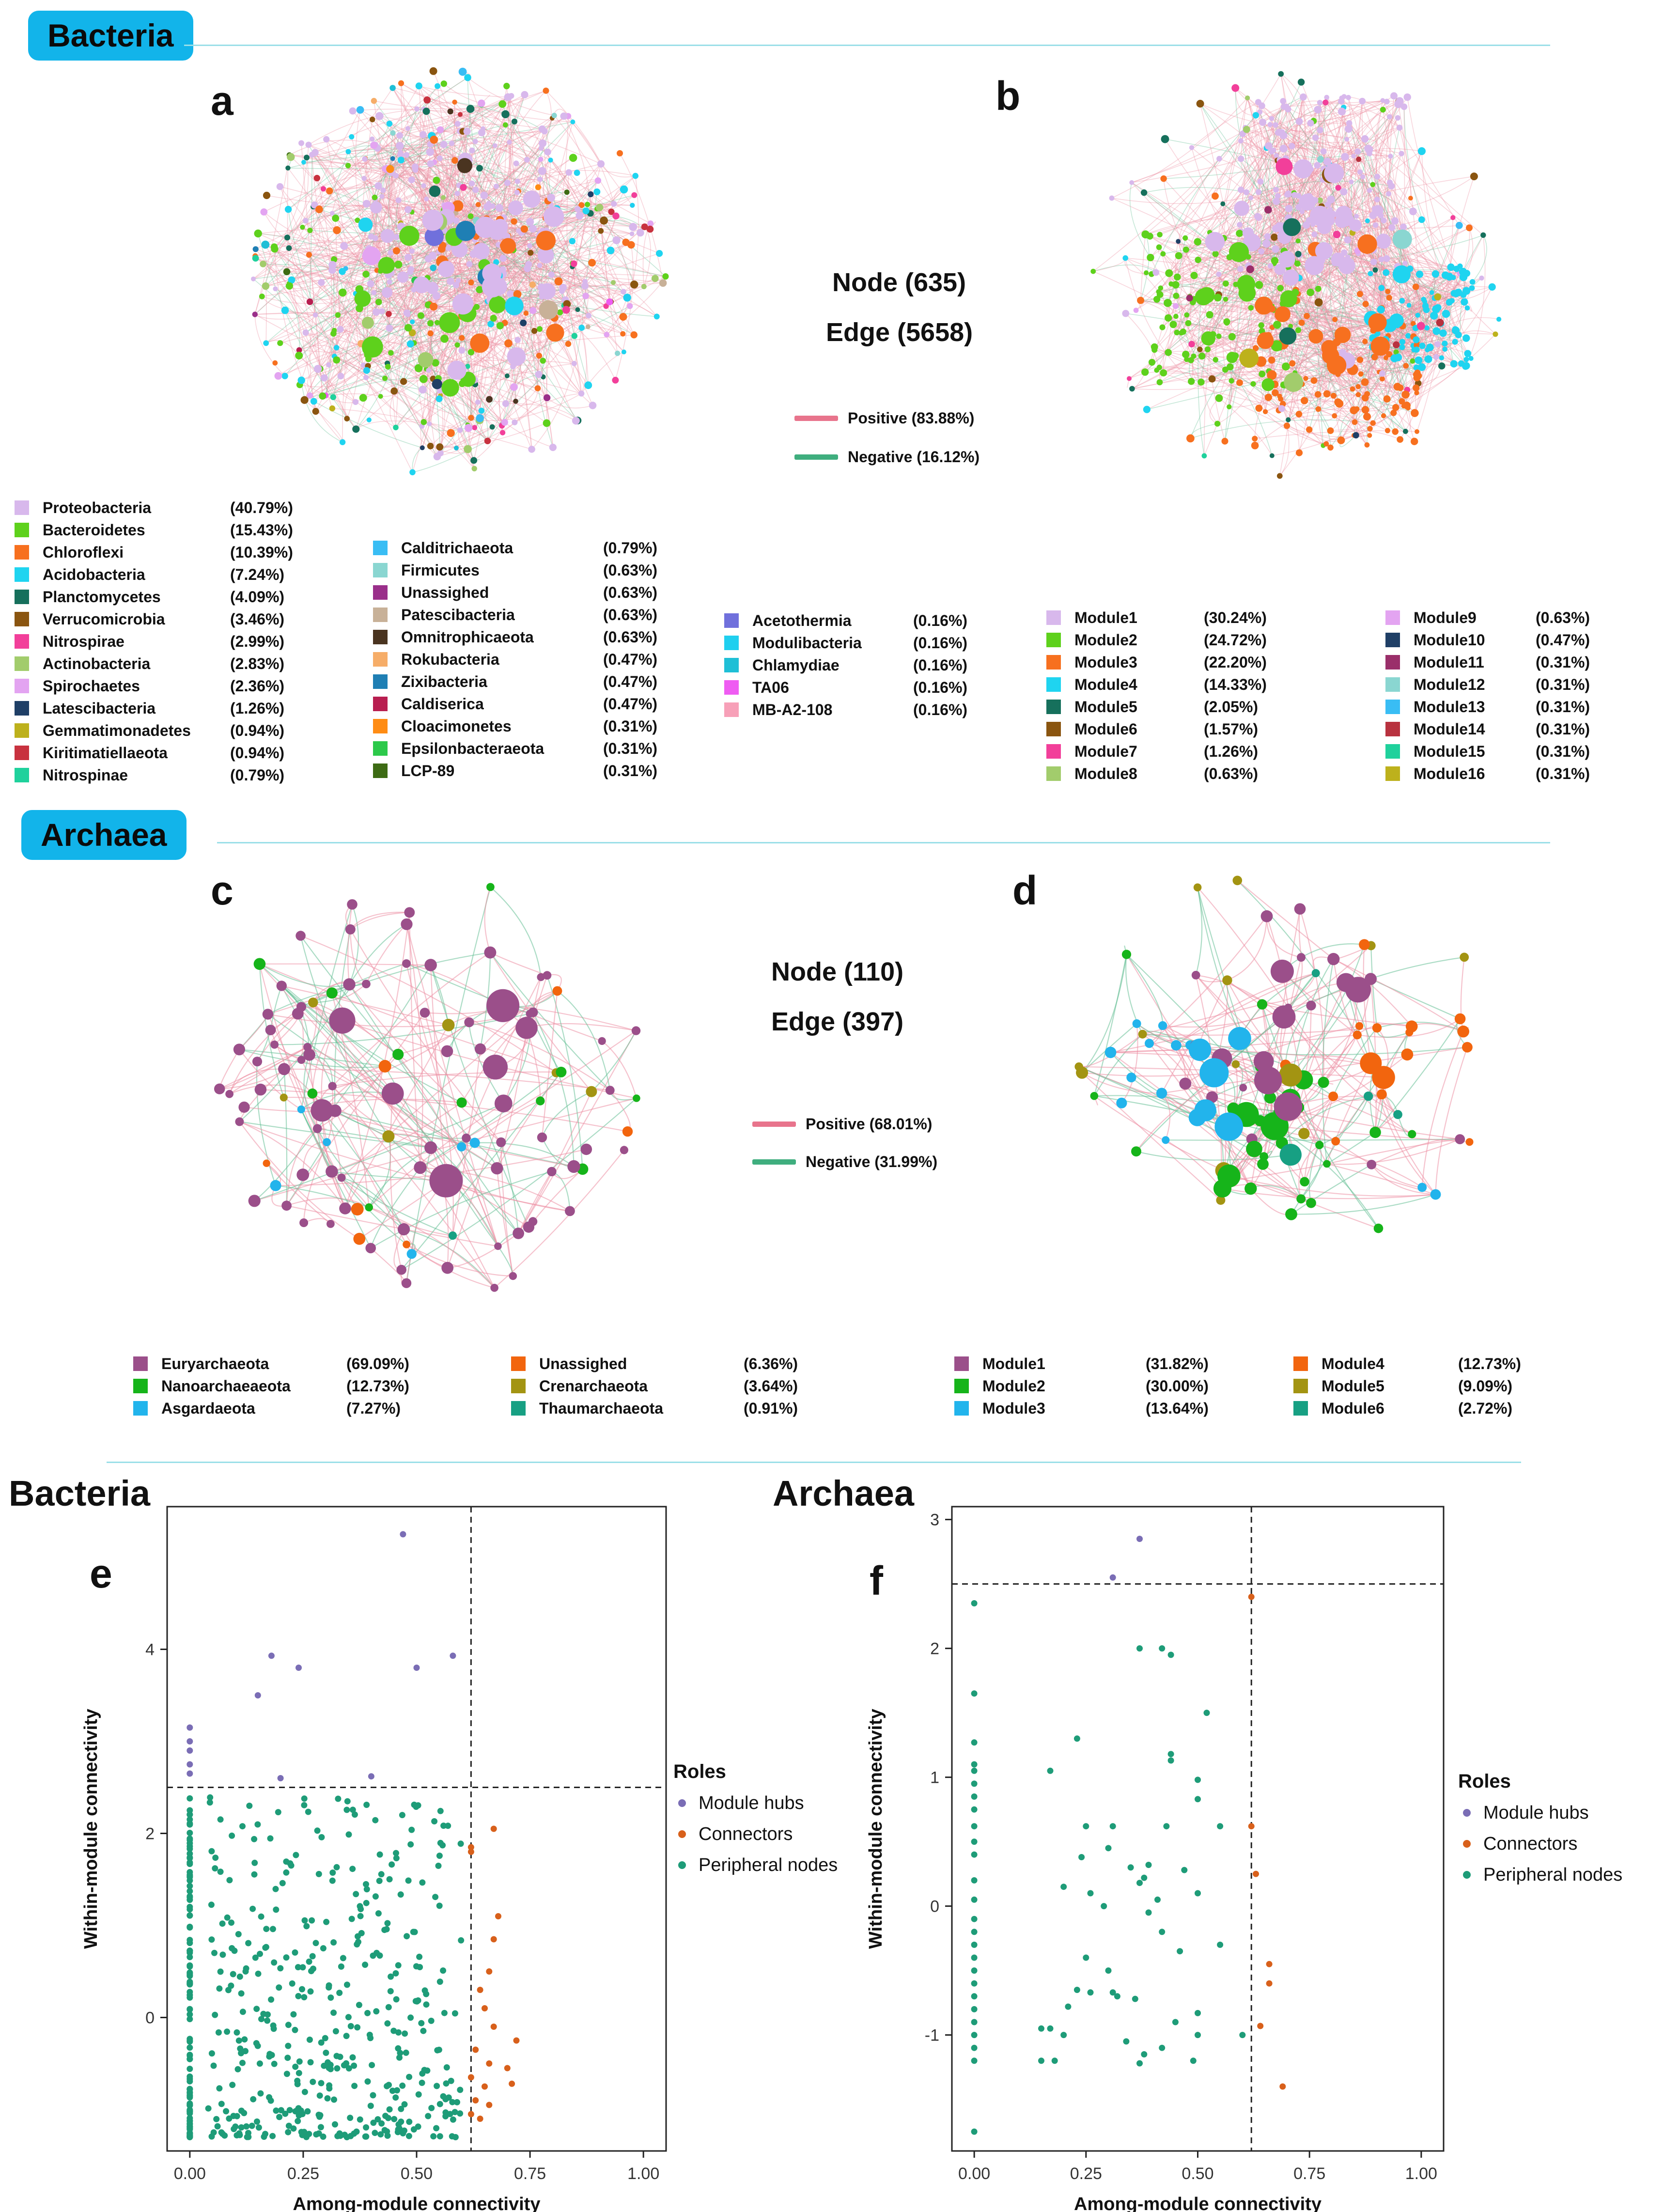  I want to click on legend-label: Modulibacteria, so click(807, 643).